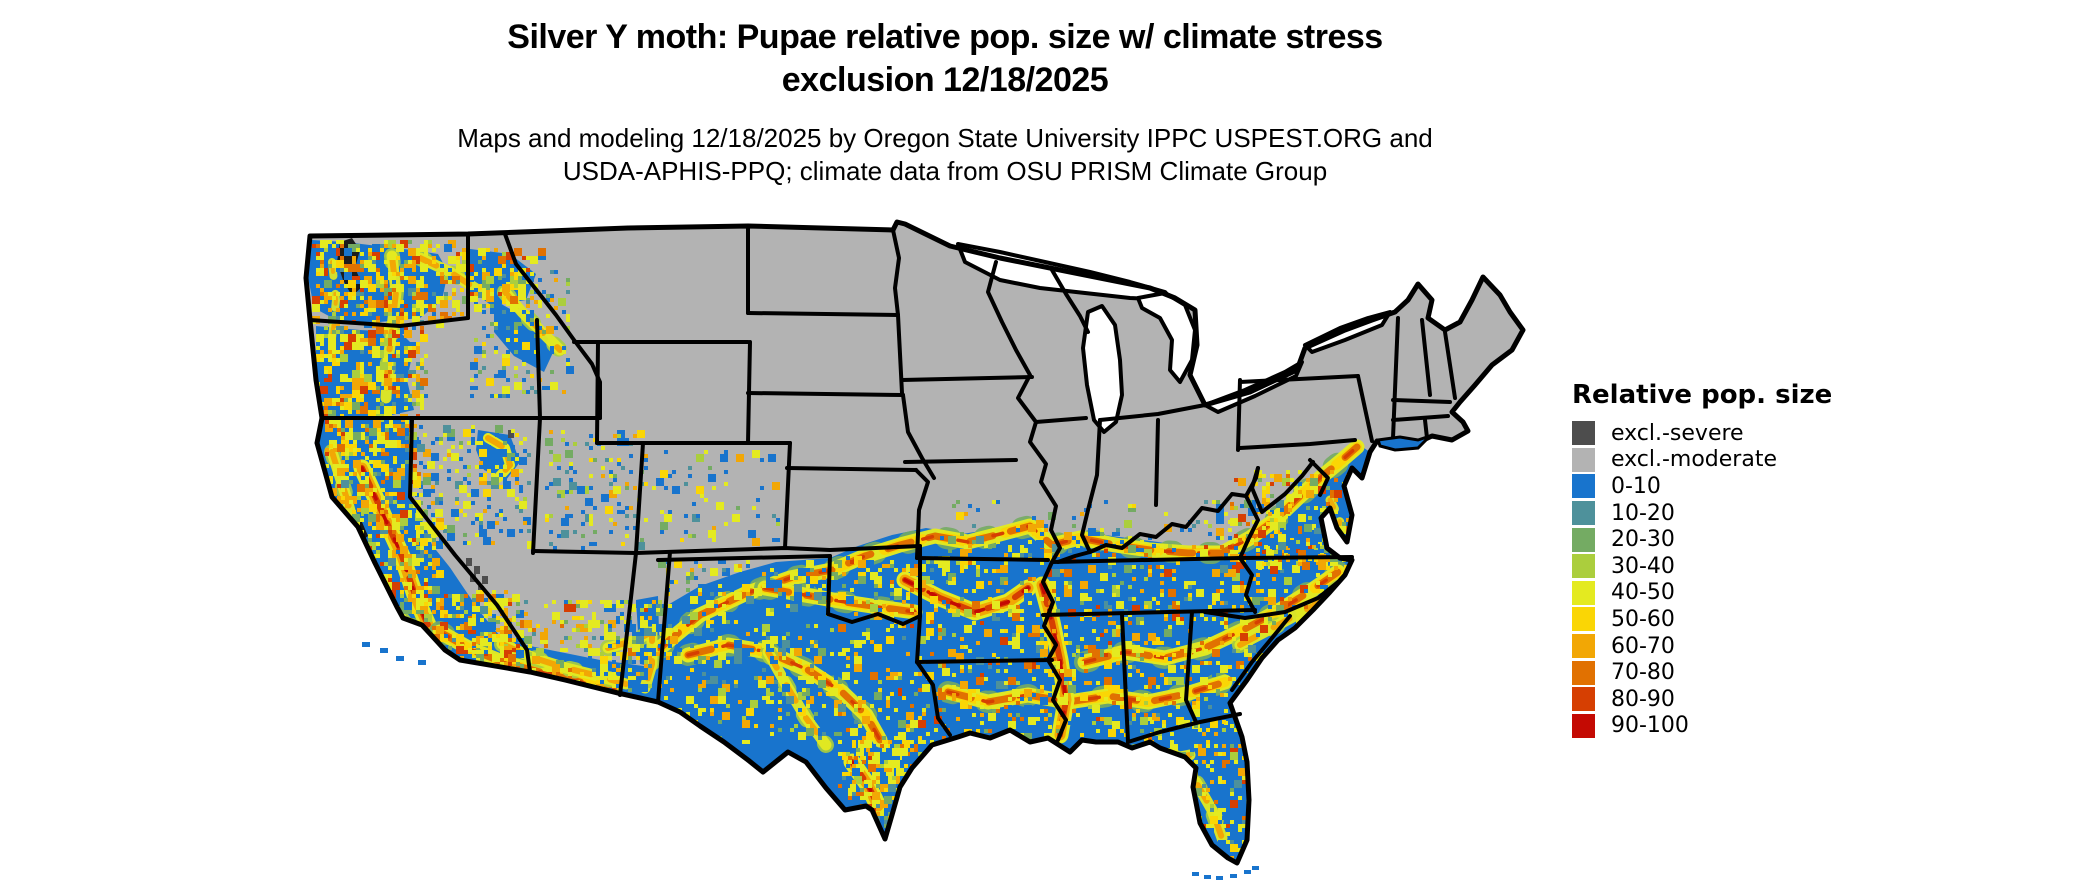  What do you see at coordinates (1782, 513) in the screenshot?
I see `legend-item: 10-20` at bounding box center [1782, 513].